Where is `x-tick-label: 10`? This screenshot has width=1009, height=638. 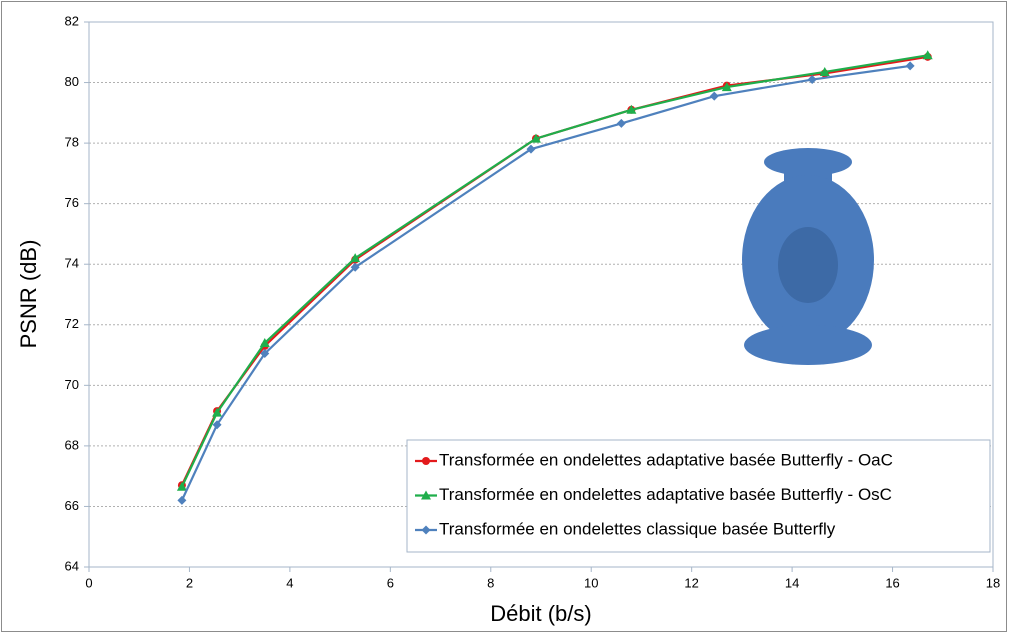
x-tick-label: 10 is located at coordinates (591, 582).